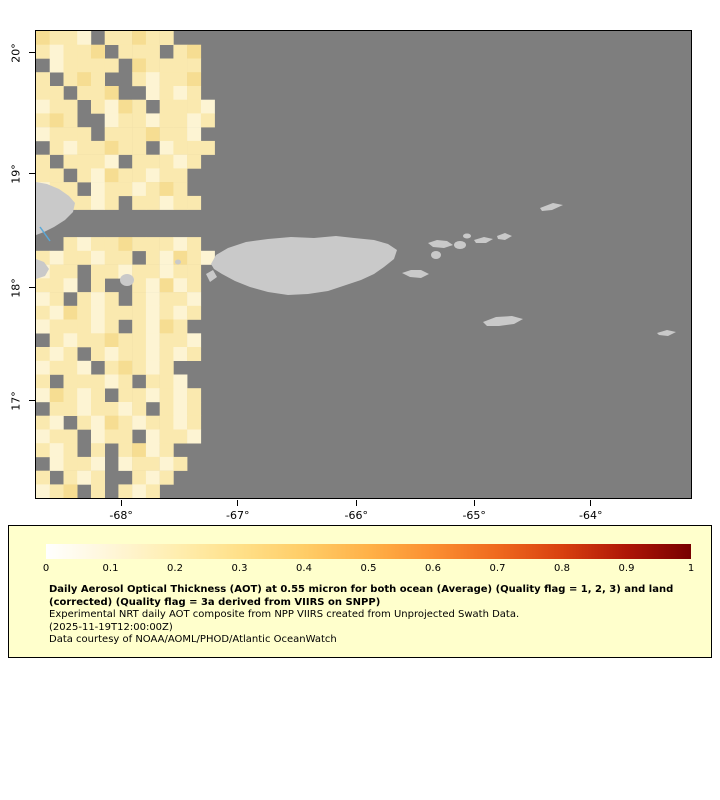  Describe the element at coordinates (504, 236) in the screenshot. I see `island-virgin-gorda` at that location.